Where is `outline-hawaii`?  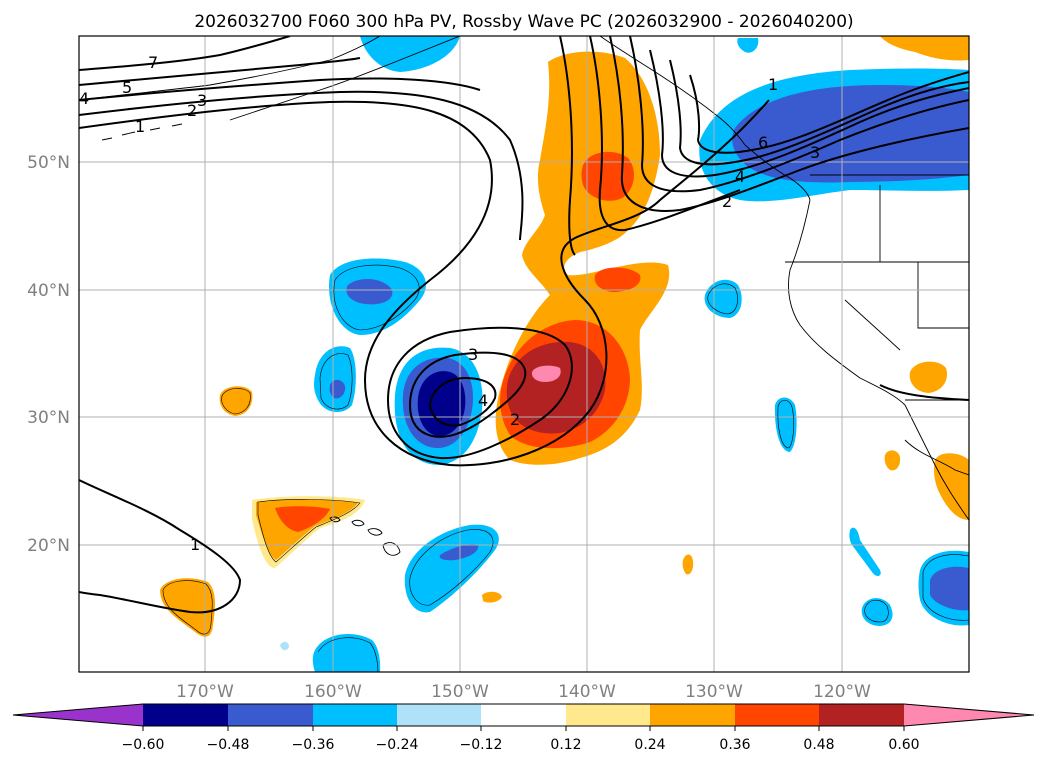 outline-hawaii is located at coordinates (451, 567).